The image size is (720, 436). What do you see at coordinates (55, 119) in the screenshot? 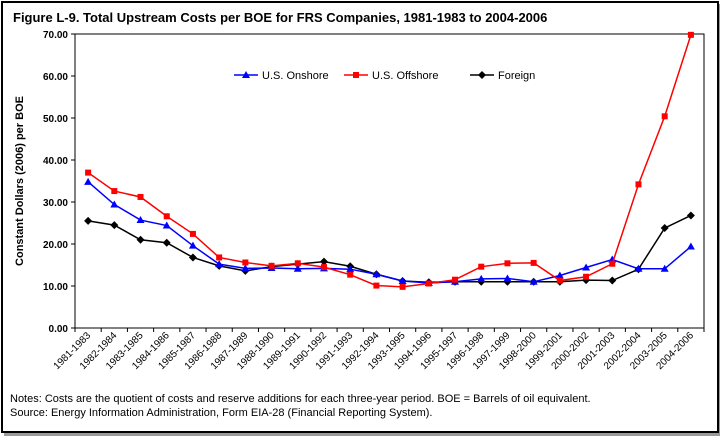
I see `y-tick-label: 50.00` at bounding box center [55, 119].